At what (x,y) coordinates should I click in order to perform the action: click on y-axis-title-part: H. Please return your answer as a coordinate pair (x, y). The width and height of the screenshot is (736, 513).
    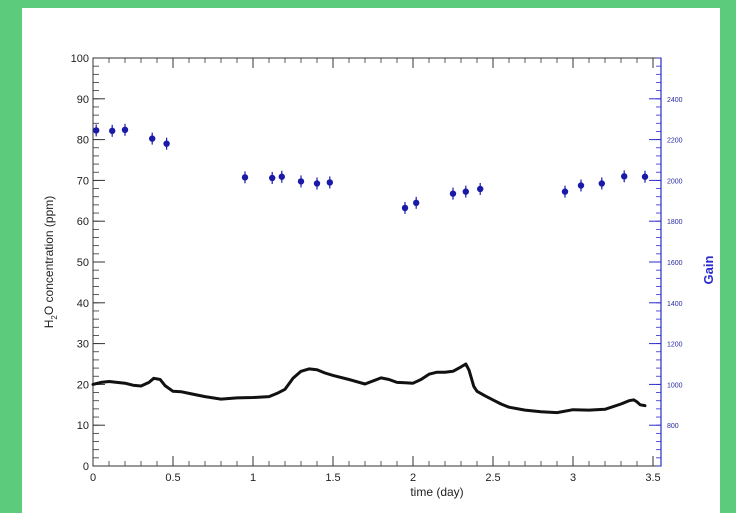
    Looking at the image, I should click on (49, 324).